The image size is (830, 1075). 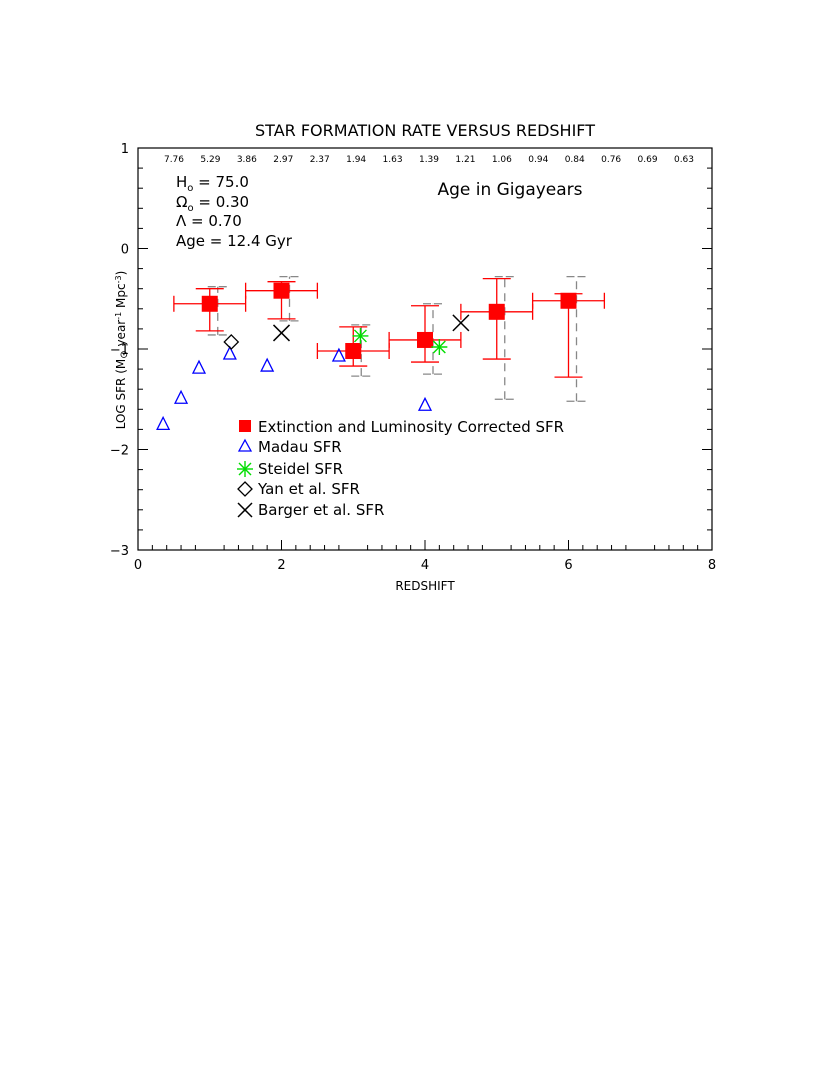 What do you see at coordinates (393, 160) in the screenshot?
I see `age-tick-label: 1.63` at bounding box center [393, 160].